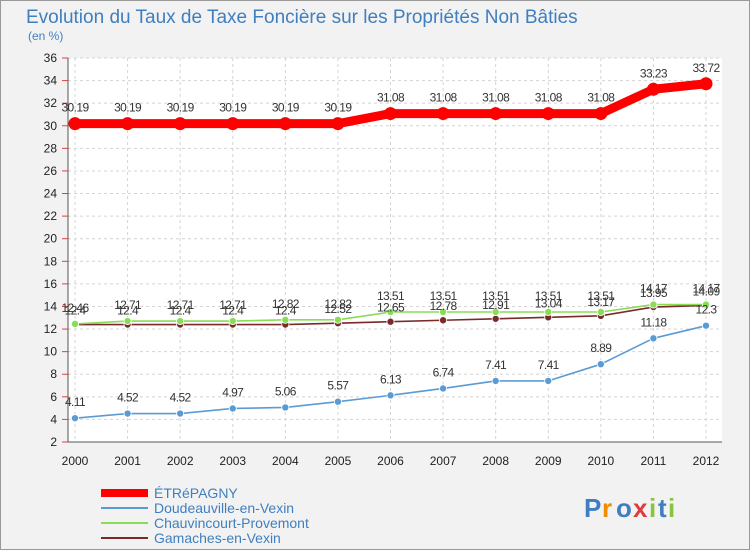  What do you see at coordinates (286, 391) in the screenshot?
I see `data-label: 5.06` at bounding box center [286, 391].